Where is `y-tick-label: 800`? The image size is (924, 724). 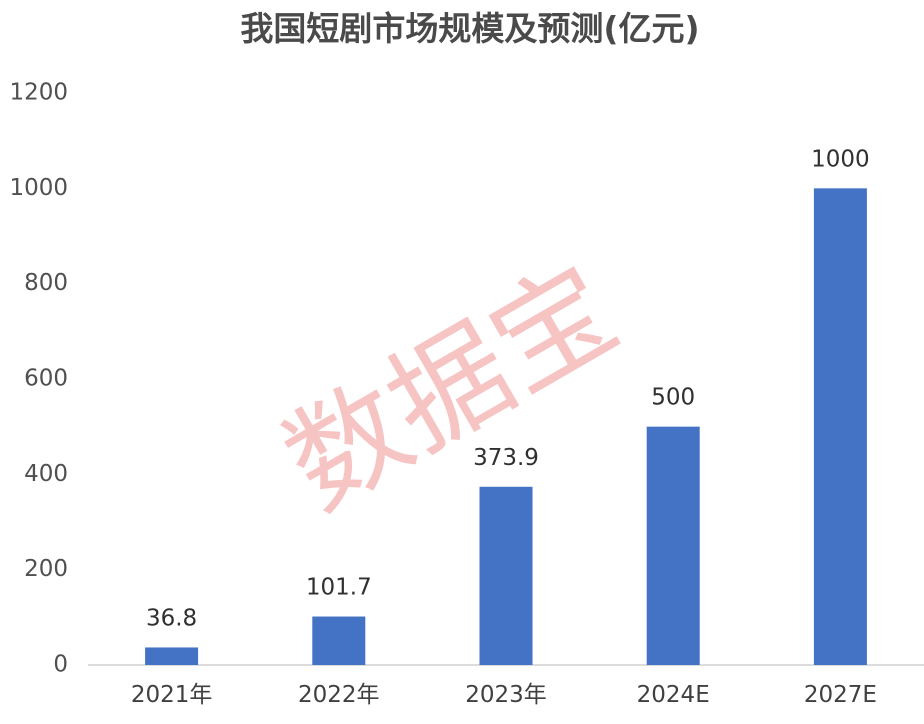 y-tick-label: 800 is located at coordinates (46, 283).